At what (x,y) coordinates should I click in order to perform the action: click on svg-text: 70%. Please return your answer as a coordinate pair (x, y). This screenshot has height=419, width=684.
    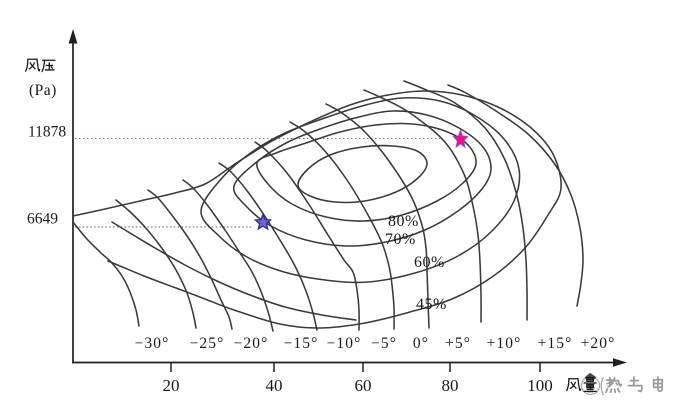
    Looking at the image, I should click on (400, 239).